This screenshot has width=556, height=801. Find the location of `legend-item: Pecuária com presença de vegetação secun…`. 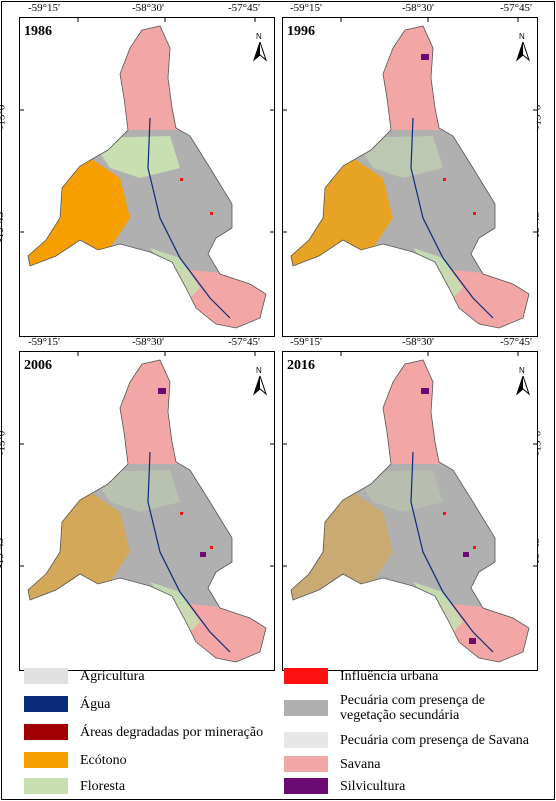

legend-item: Pecuária com presença de vegetação secun… is located at coordinates (384, 708).